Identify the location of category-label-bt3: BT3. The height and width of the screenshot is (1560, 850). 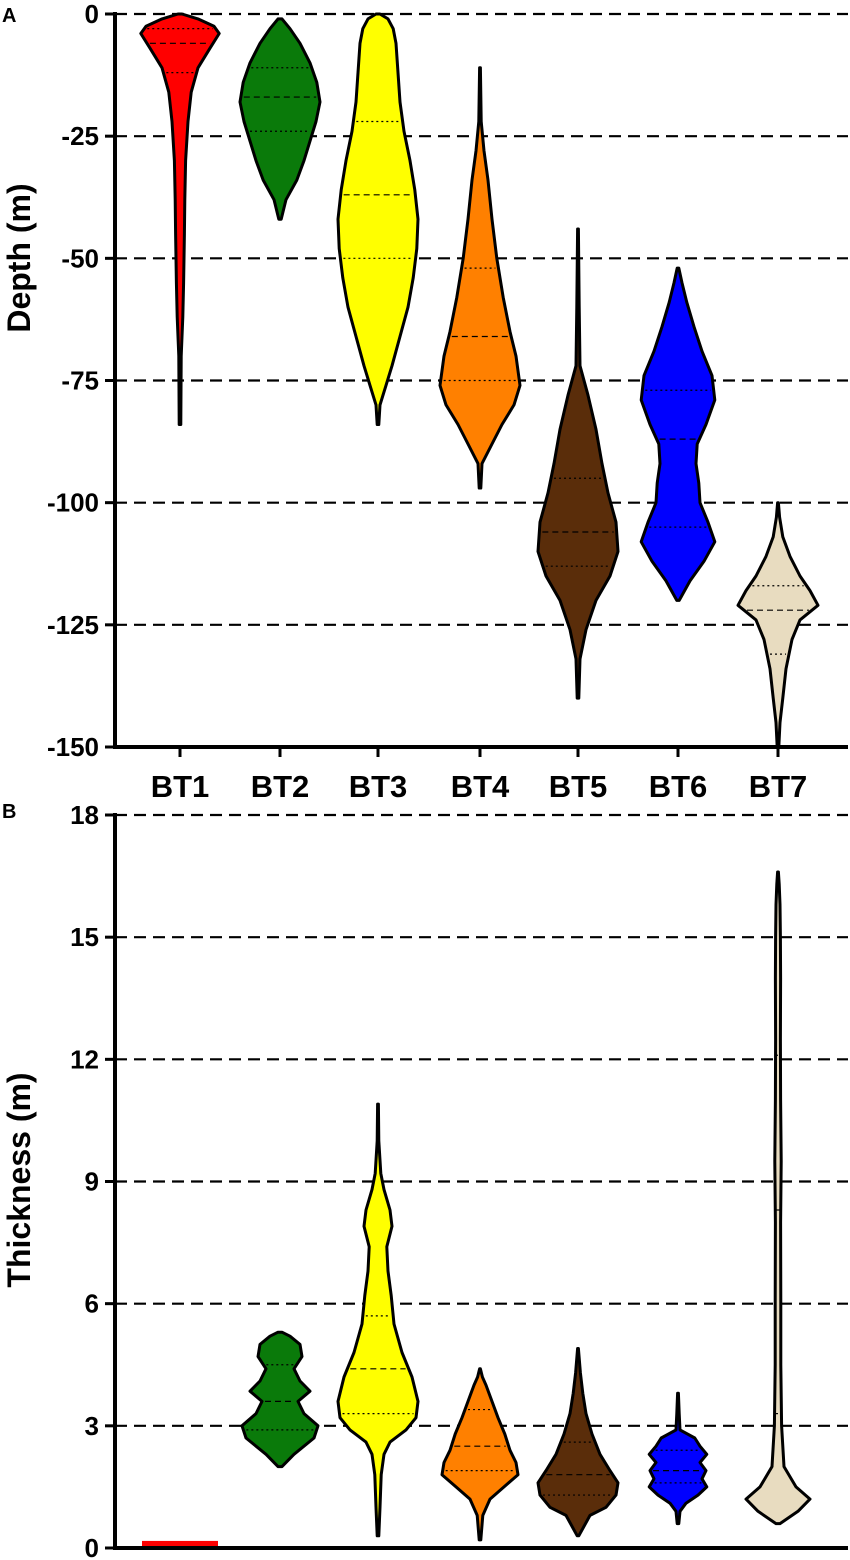
(378, 786).